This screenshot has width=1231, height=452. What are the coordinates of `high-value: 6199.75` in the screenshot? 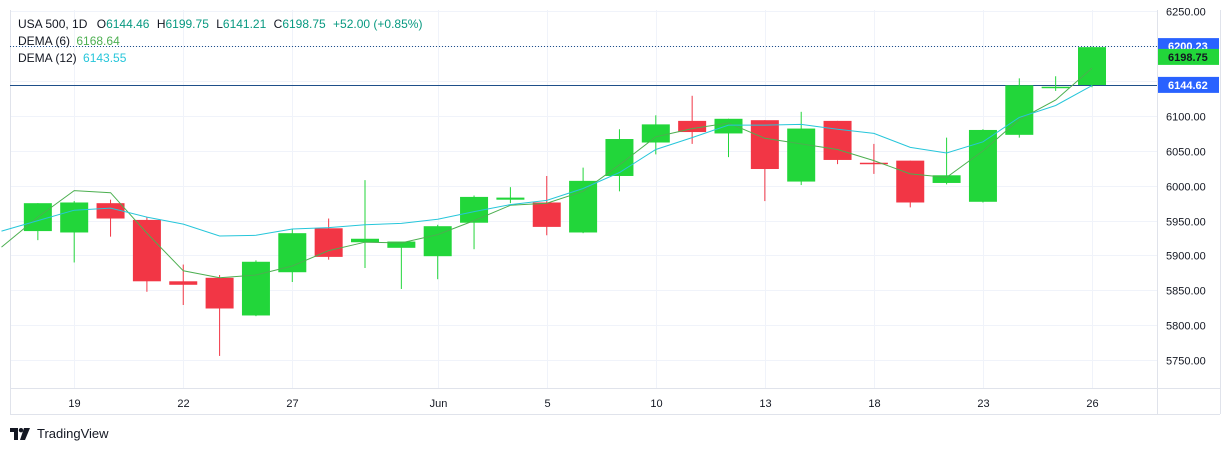 It's located at (187, 24).